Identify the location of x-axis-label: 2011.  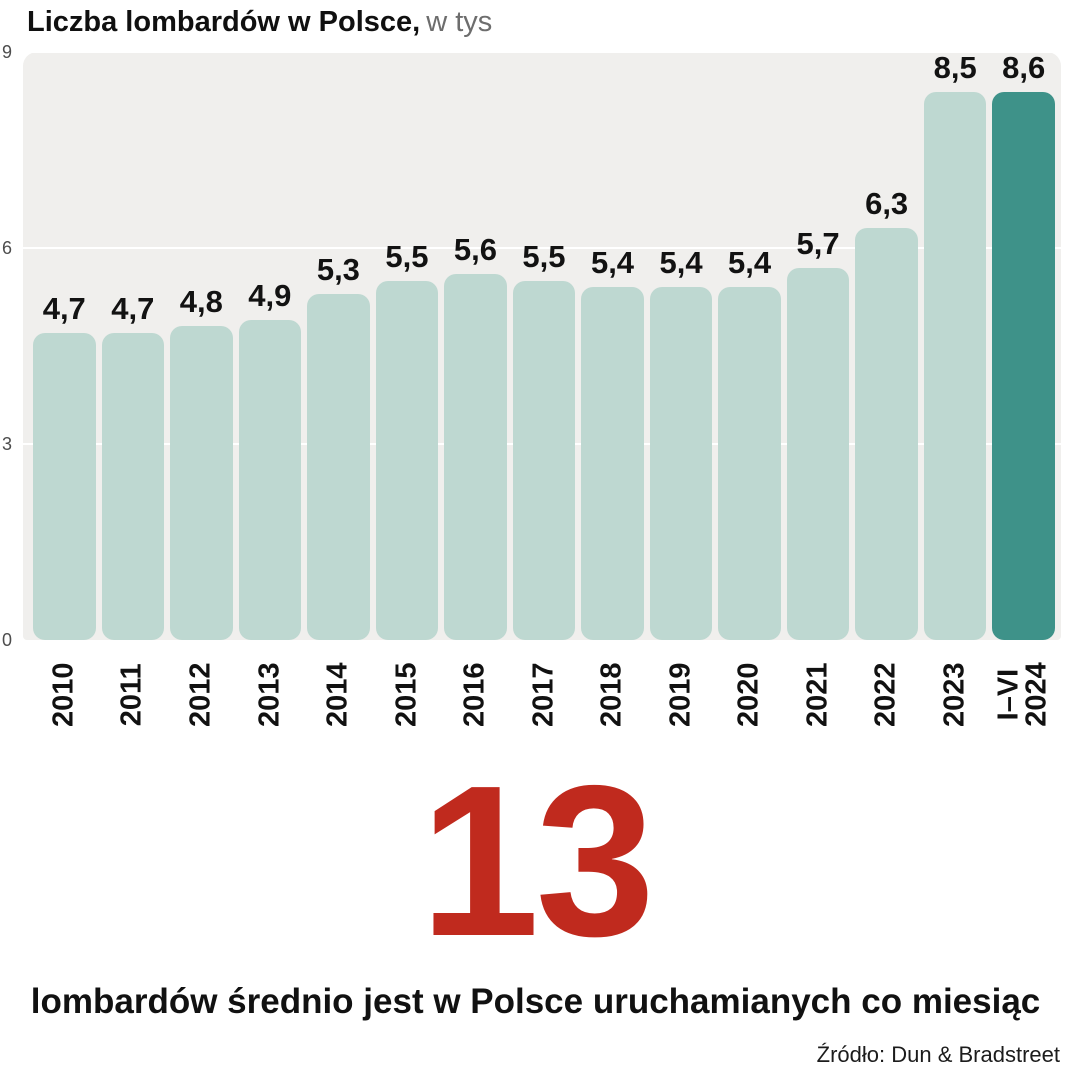
(132, 695).